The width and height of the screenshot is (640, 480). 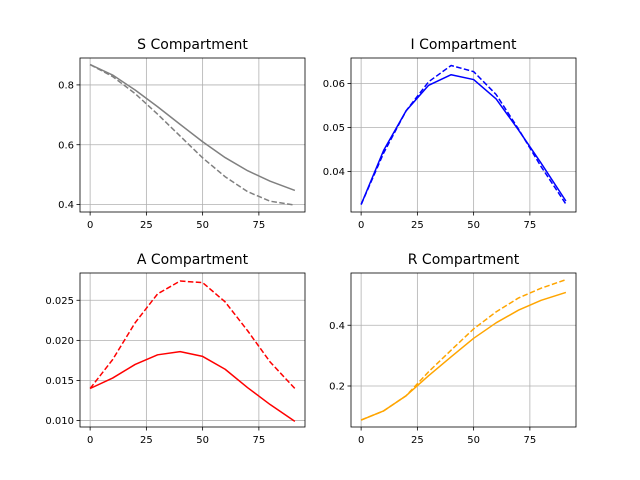 What do you see at coordinates (202, 440) in the screenshot?
I see `a-compartment-x-tick-label: 50` at bounding box center [202, 440].